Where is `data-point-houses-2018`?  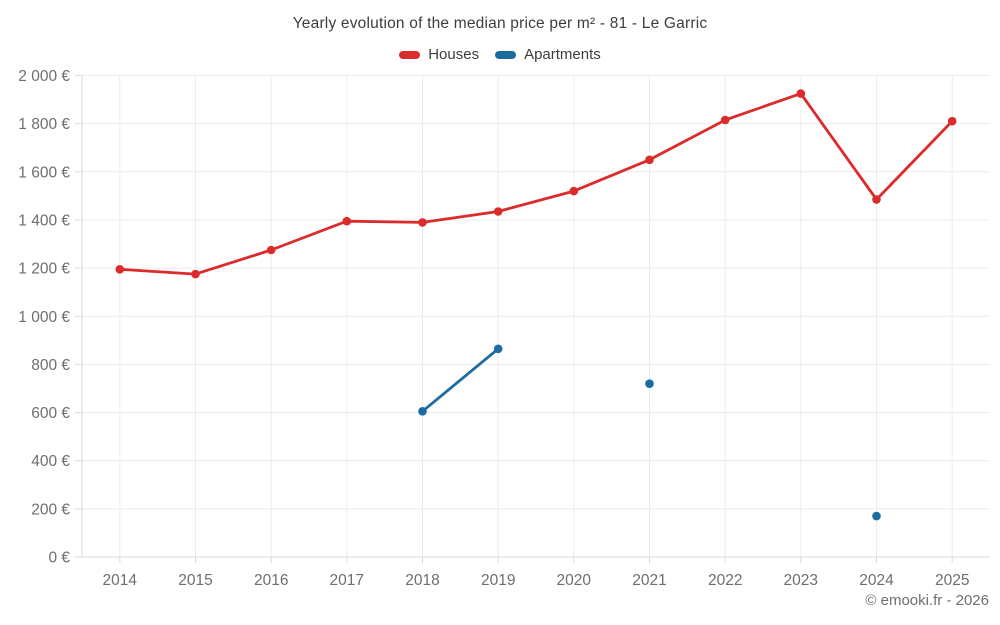
data-point-houses-2018 is located at coordinates (422, 222).